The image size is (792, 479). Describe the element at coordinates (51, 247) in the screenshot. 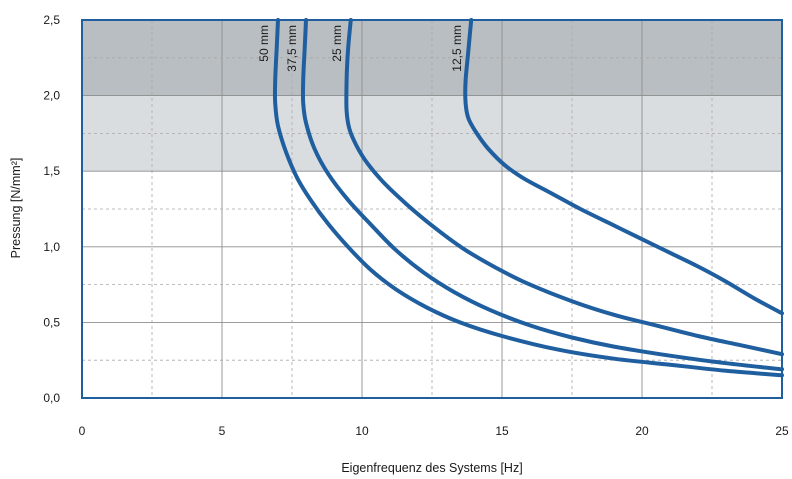

I see `y-tick-label: 1,0` at that location.